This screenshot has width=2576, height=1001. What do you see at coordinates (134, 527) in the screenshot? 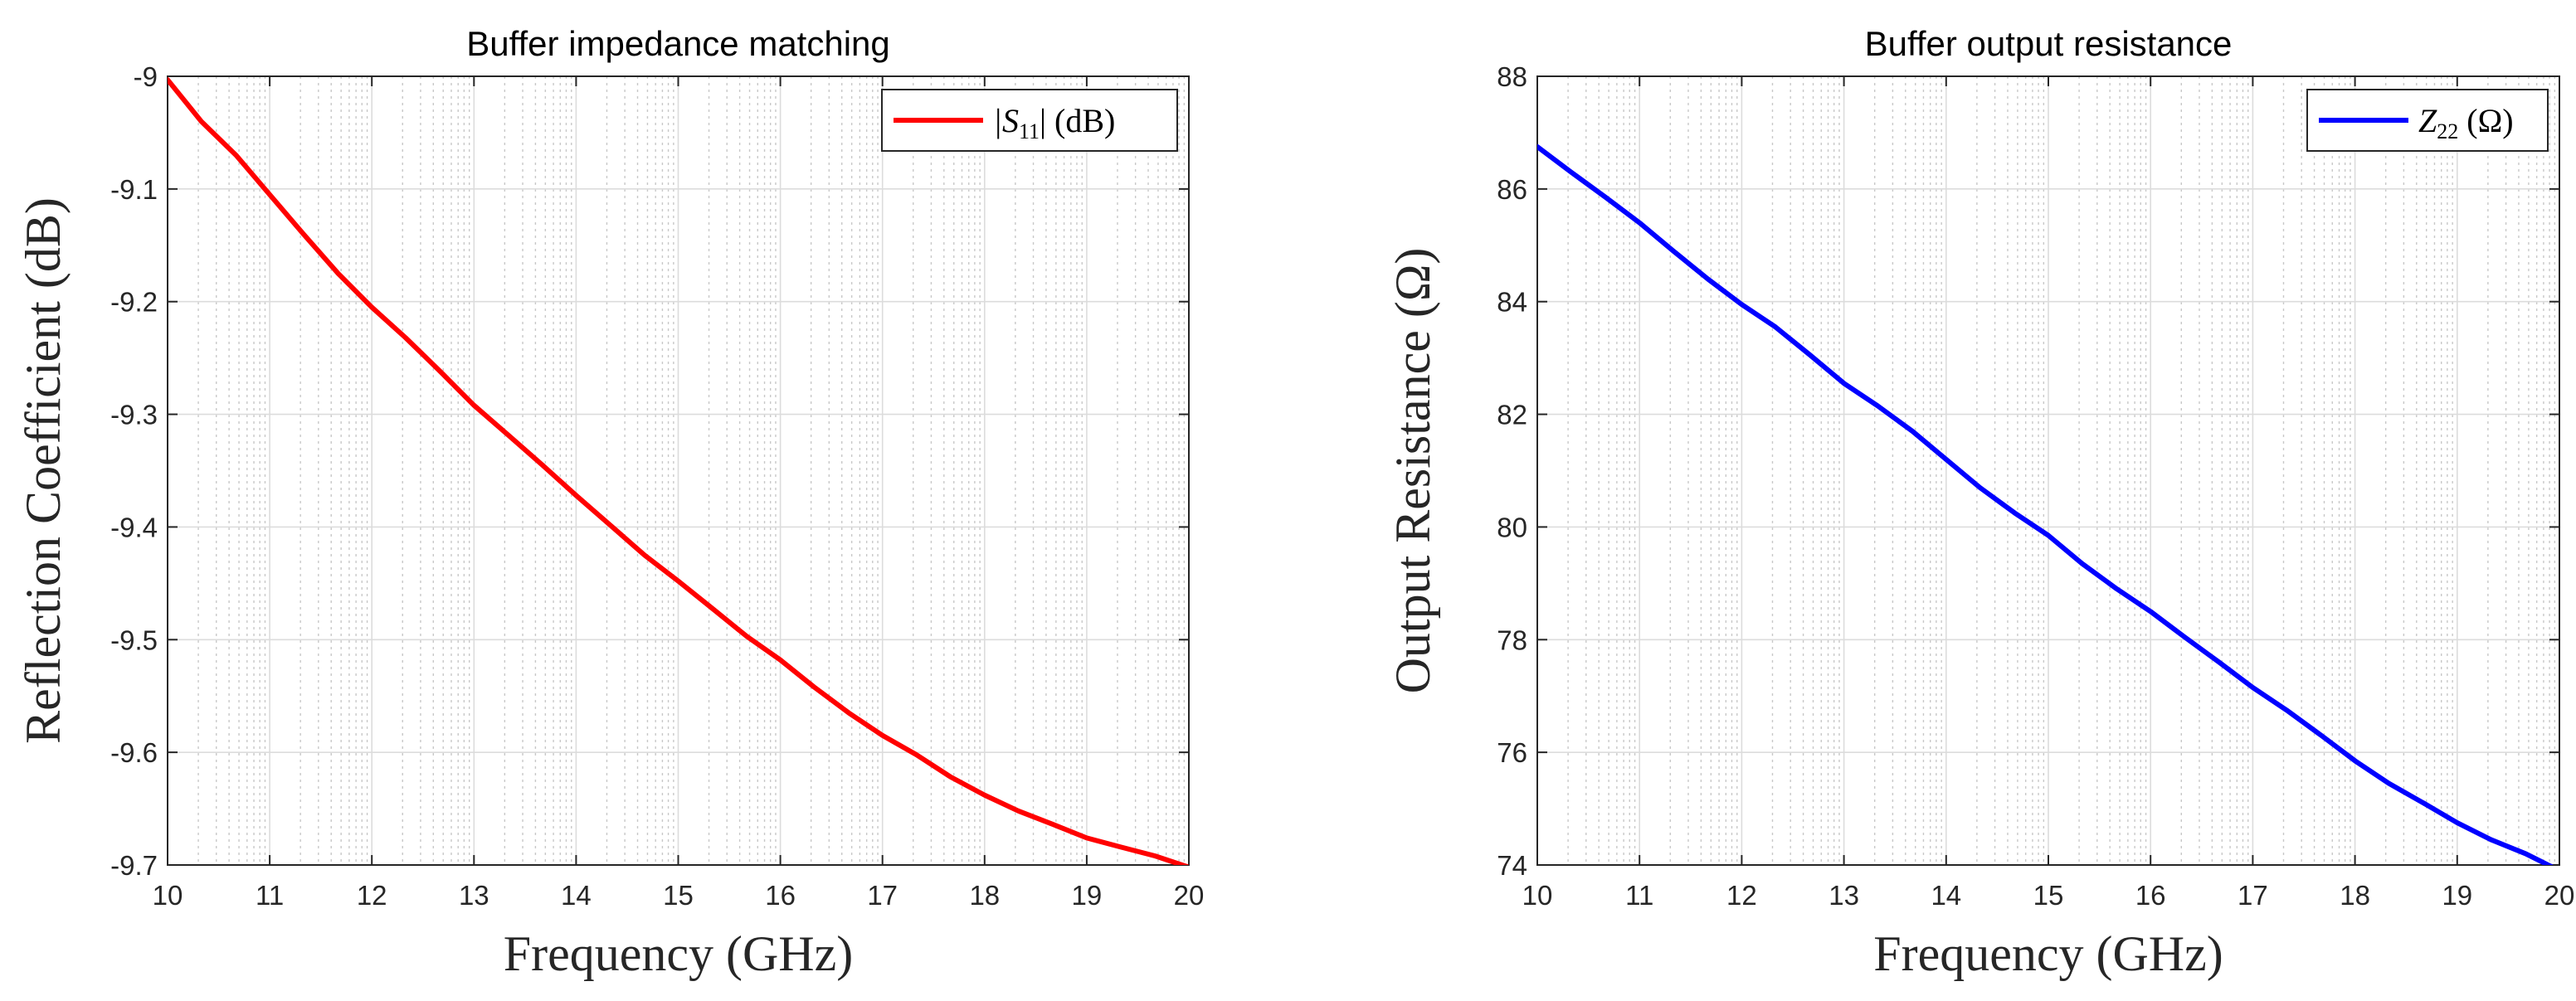
I see `y-tick-label: -9.4` at bounding box center [134, 527].